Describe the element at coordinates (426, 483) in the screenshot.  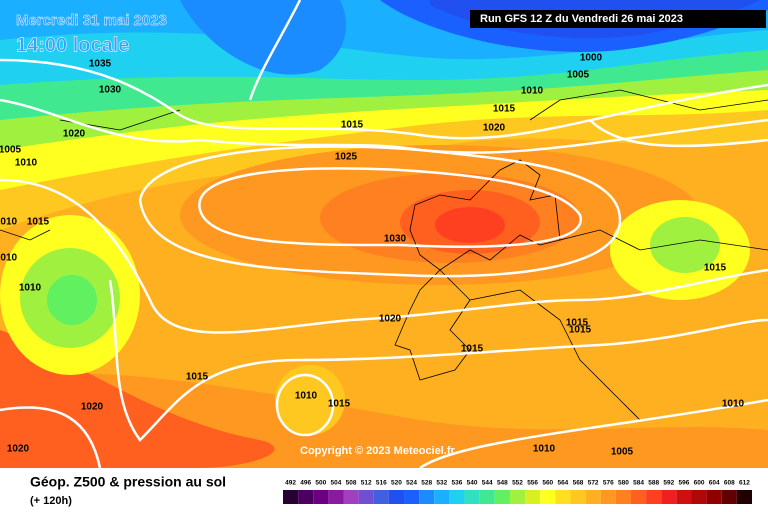
I see `scale-label: 528` at that location.